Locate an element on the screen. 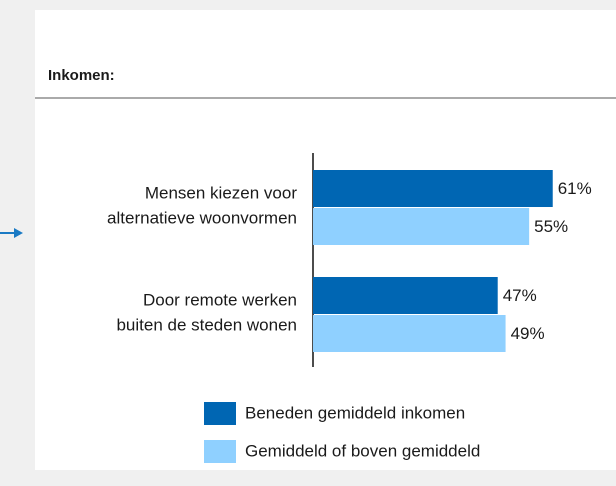  legend-label: Gemiddeld of boven gemiddeld is located at coordinates (362, 450).